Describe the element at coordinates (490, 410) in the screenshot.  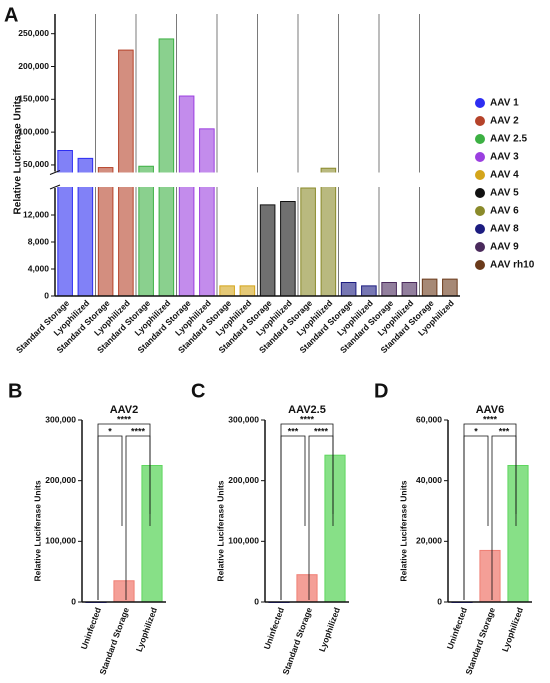
I see `chart-title: AAV6` at that location.